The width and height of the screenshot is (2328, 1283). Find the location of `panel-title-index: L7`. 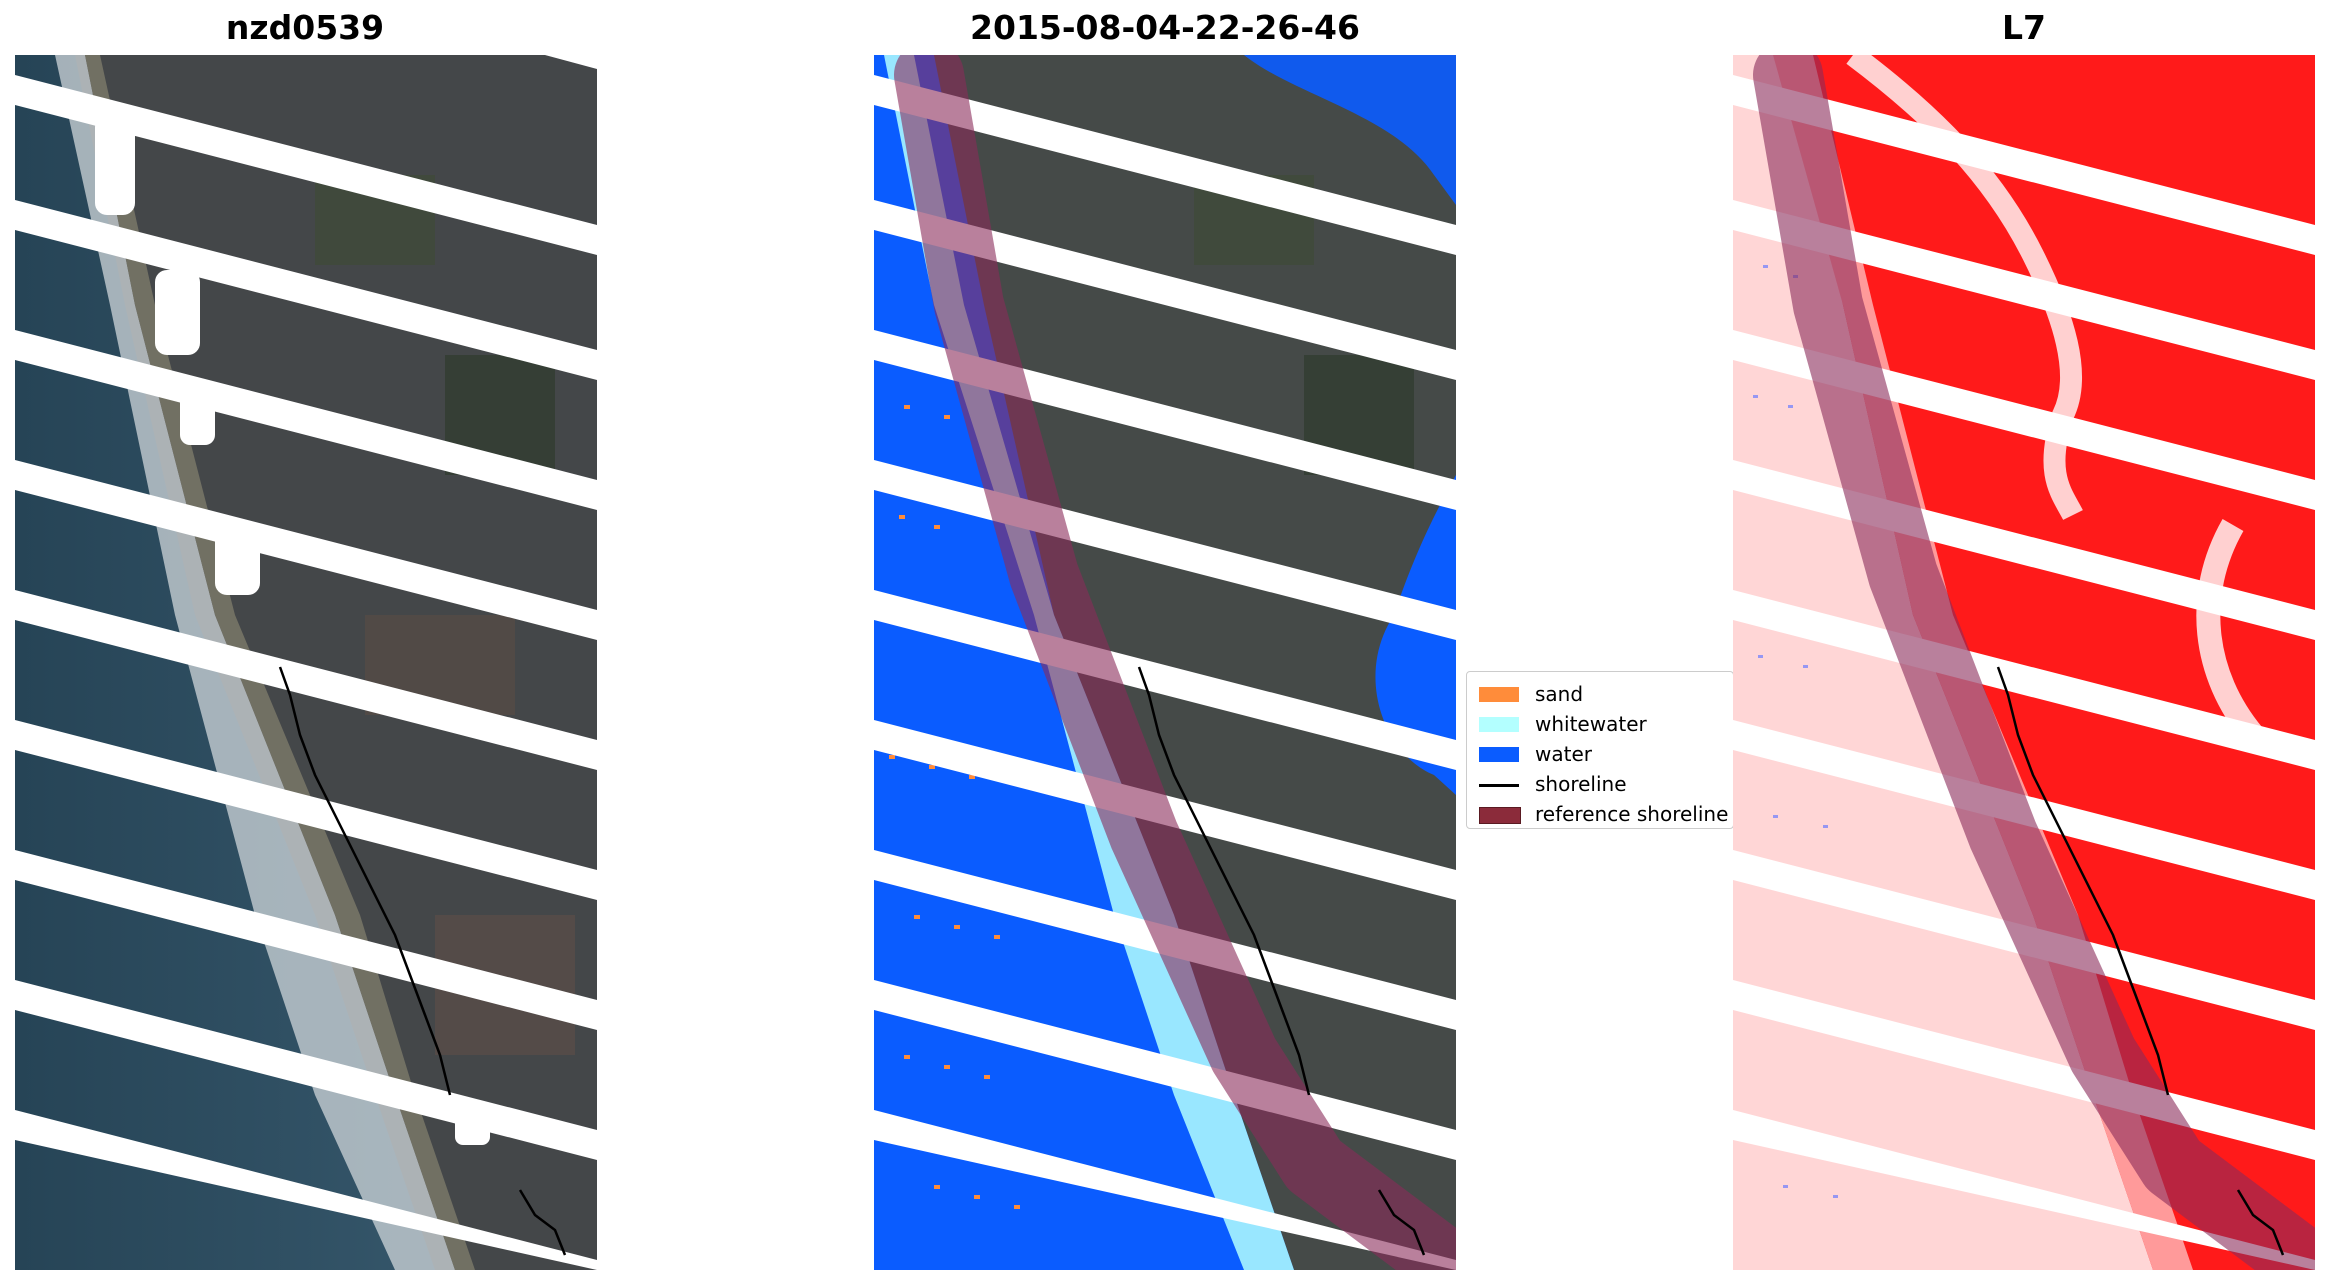

panel-title-index: L7 is located at coordinates (2024, 27).